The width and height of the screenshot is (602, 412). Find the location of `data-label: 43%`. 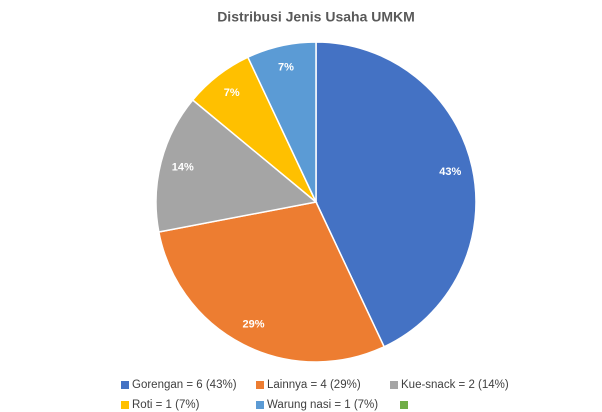

data-label: 43% is located at coordinates (450, 172).